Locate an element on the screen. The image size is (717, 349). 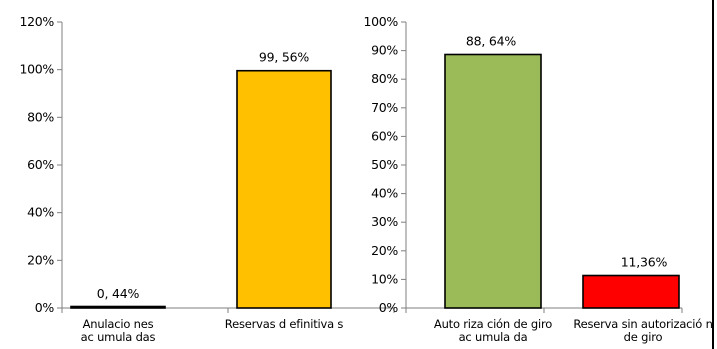
category-label: Reservas d efinitiva s is located at coordinates (284, 324).